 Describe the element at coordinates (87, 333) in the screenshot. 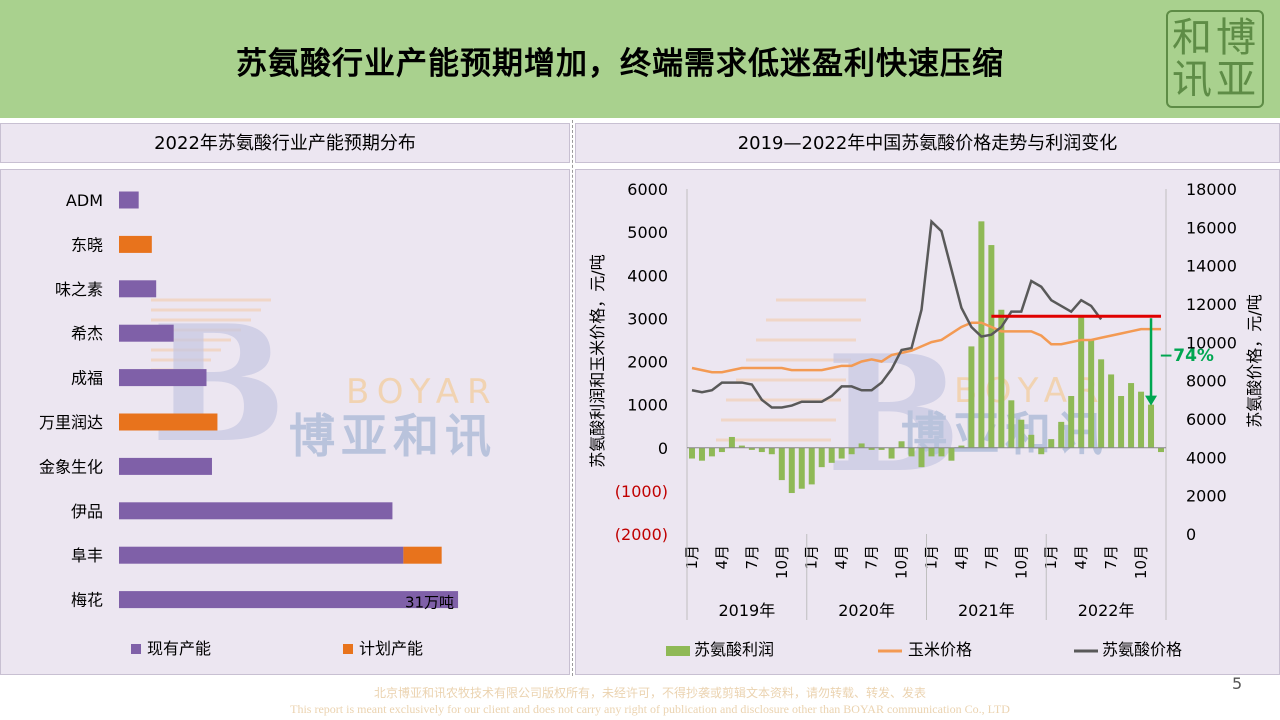

I see `category-label: 希杰` at that location.